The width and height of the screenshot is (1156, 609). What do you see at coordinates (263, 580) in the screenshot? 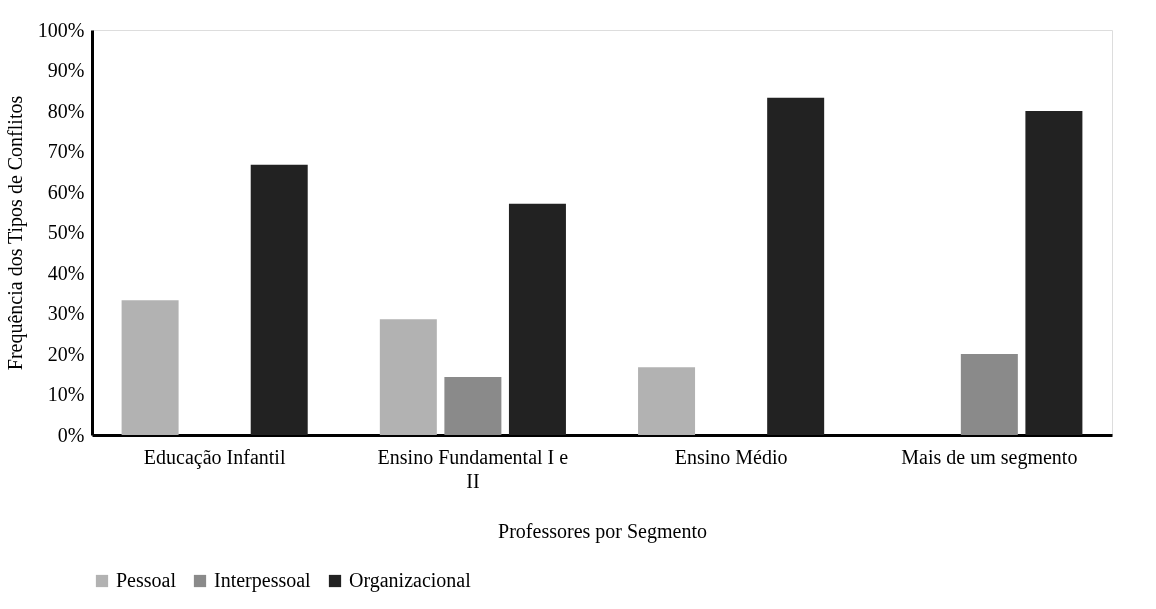
I see `legend-label: Interpessoal` at bounding box center [263, 580].